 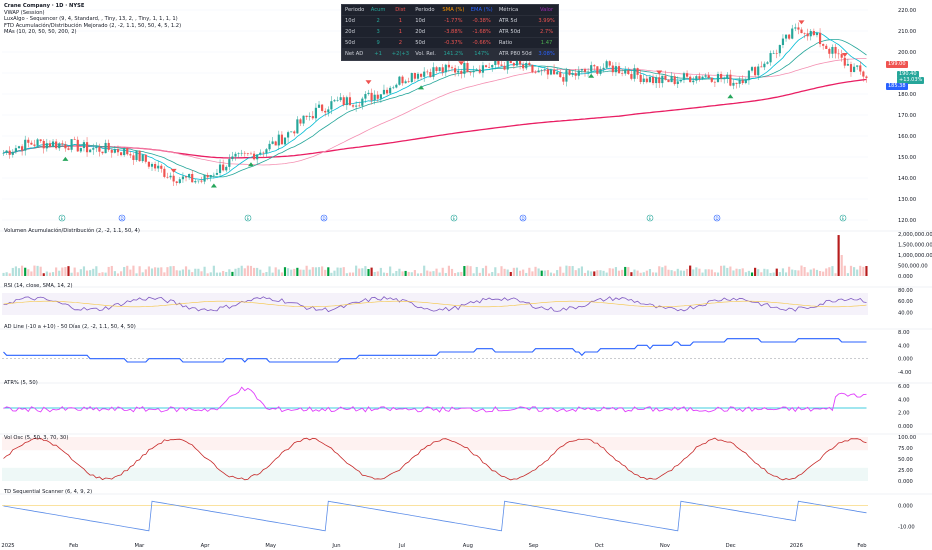 What do you see at coordinates (650, 218) in the screenshot?
I see `event-marker: E` at bounding box center [650, 218].